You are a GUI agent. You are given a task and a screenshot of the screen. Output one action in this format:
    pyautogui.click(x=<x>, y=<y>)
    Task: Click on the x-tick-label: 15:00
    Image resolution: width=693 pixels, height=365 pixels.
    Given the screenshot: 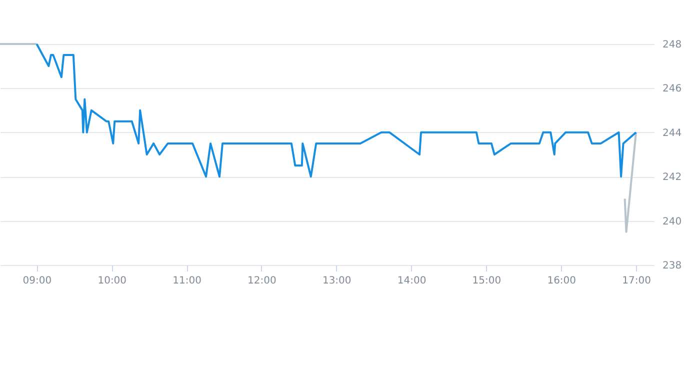 What is the action you would take?
    pyautogui.click(x=487, y=281)
    